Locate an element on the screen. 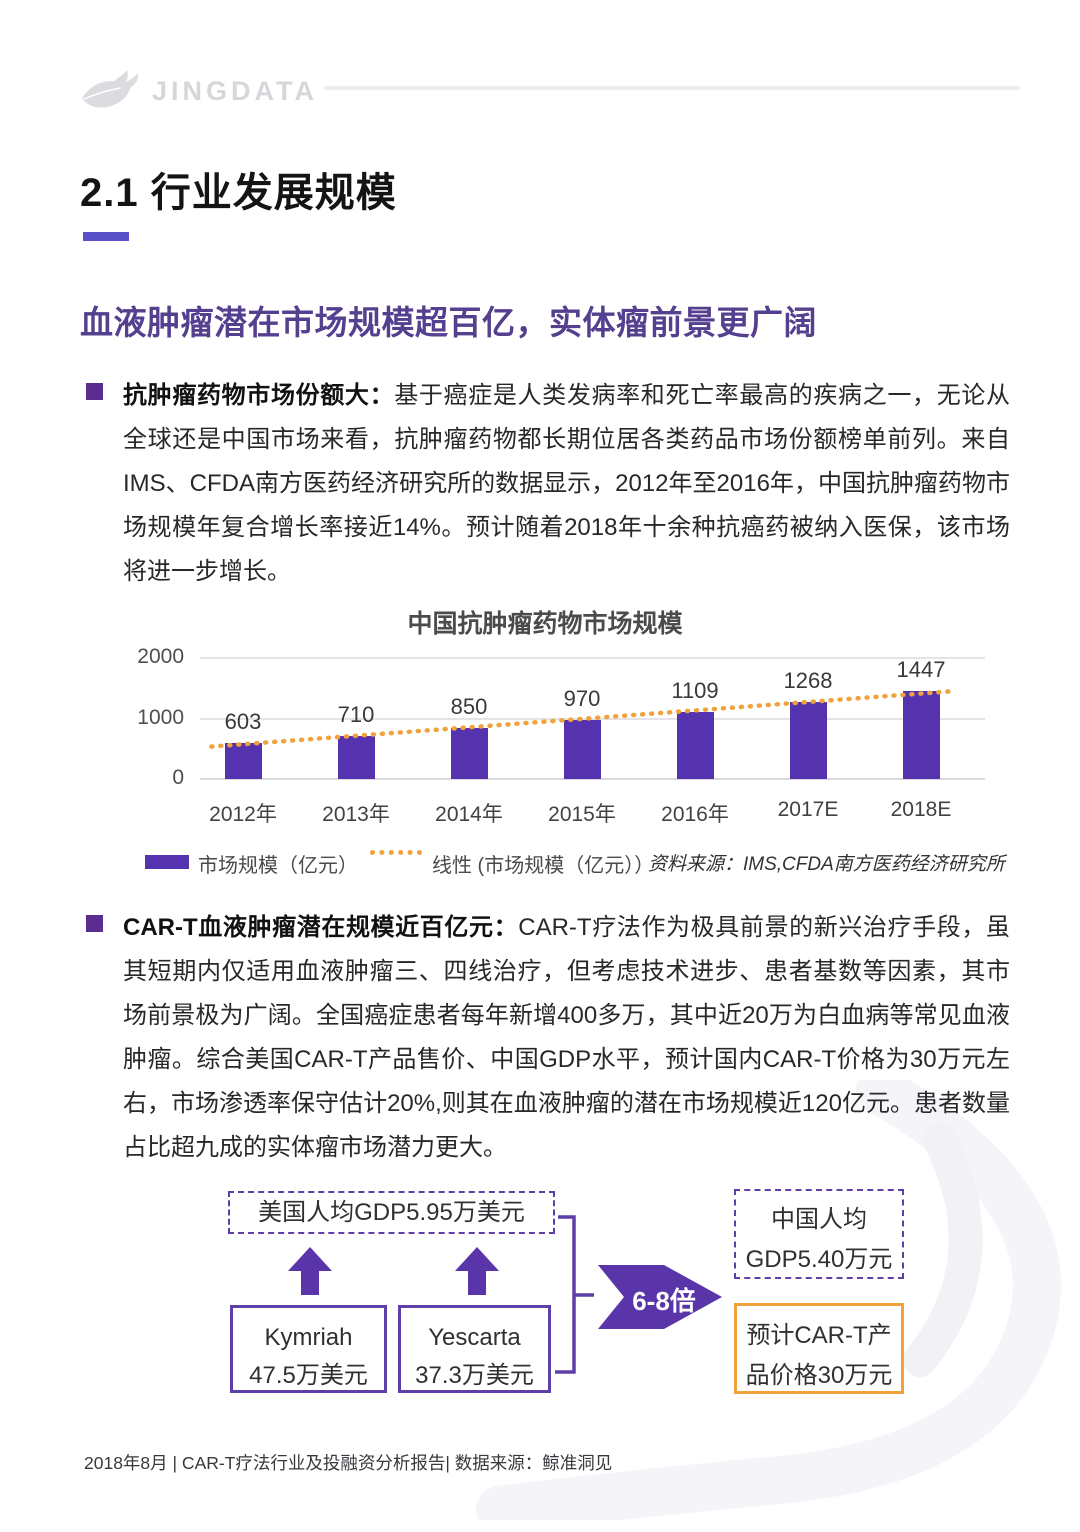  kymriah-box: Kymriah 47.5万美元 is located at coordinates (308, 1349).